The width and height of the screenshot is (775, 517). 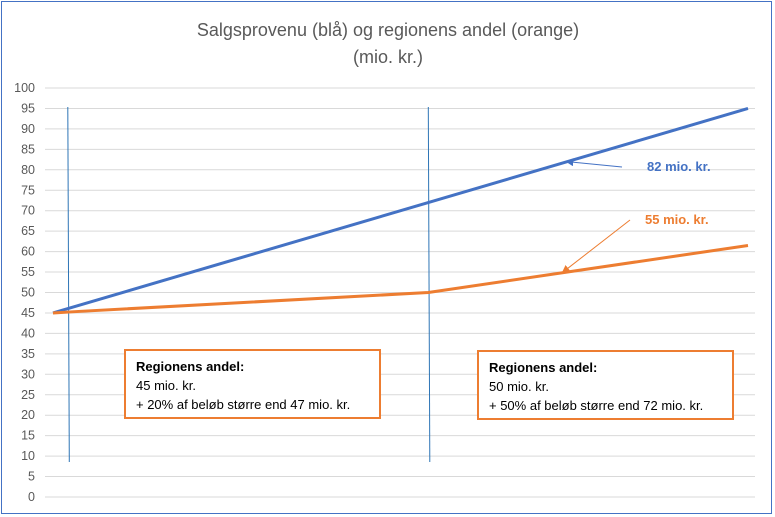 What do you see at coordinates (28, 211) in the screenshot?
I see `y-tick-label: 70` at bounding box center [28, 211].